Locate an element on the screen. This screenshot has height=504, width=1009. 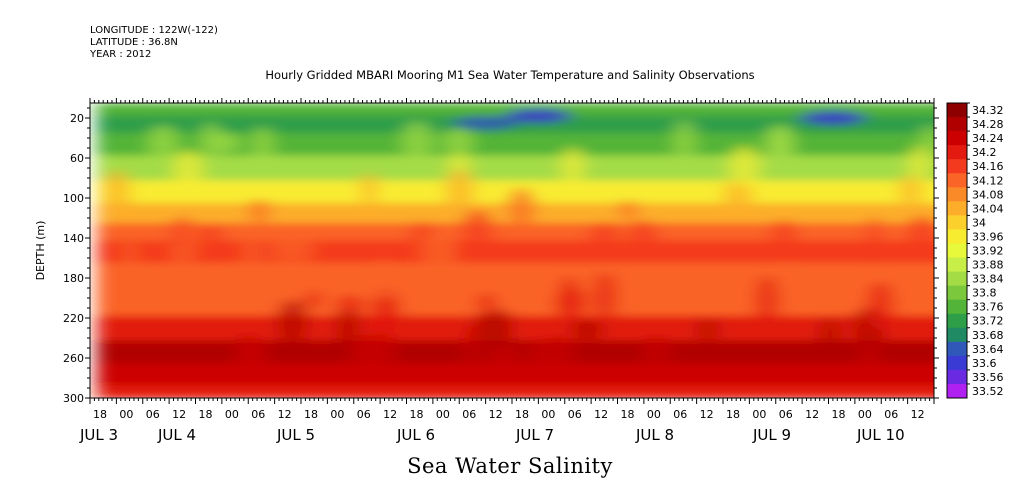
x-date-label: JUL 10 is located at coordinates (880, 435).